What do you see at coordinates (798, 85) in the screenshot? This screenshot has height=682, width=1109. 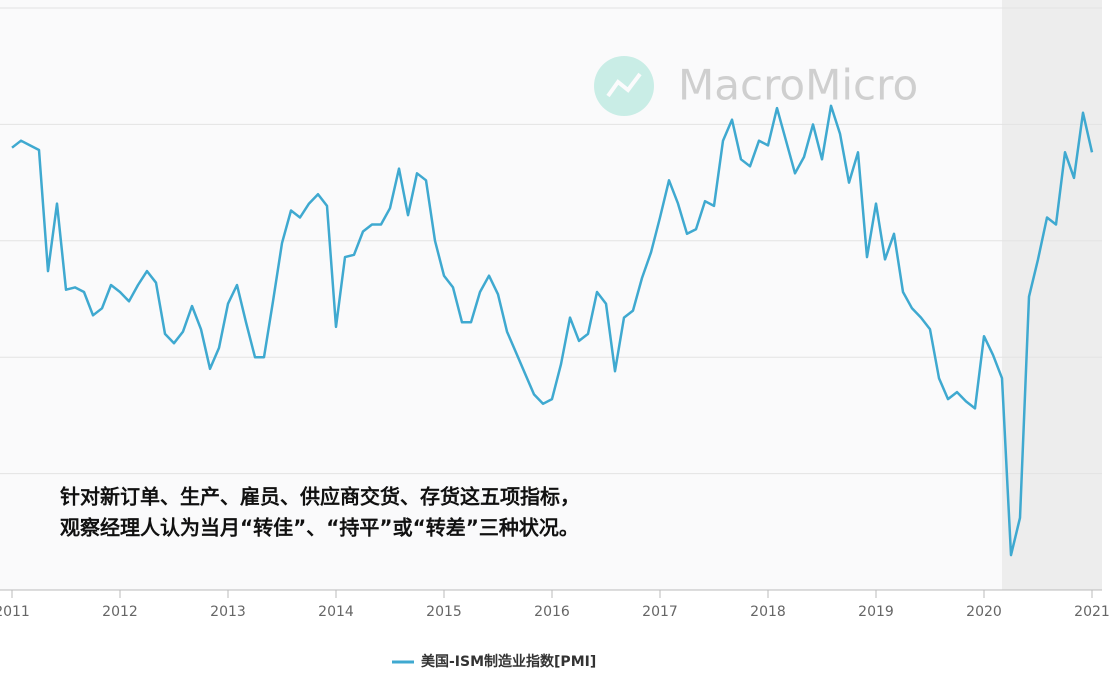 I see `watermark: MacroMicro` at bounding box center [798, 85].